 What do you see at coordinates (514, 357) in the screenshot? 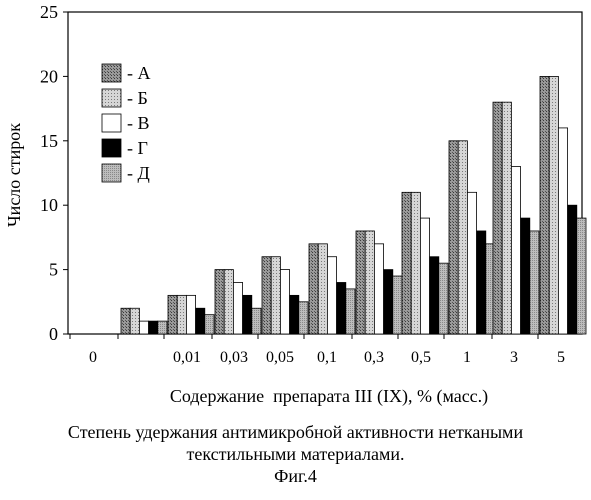
I see `x-tick-label: 3` at bounding box center [514, 357].